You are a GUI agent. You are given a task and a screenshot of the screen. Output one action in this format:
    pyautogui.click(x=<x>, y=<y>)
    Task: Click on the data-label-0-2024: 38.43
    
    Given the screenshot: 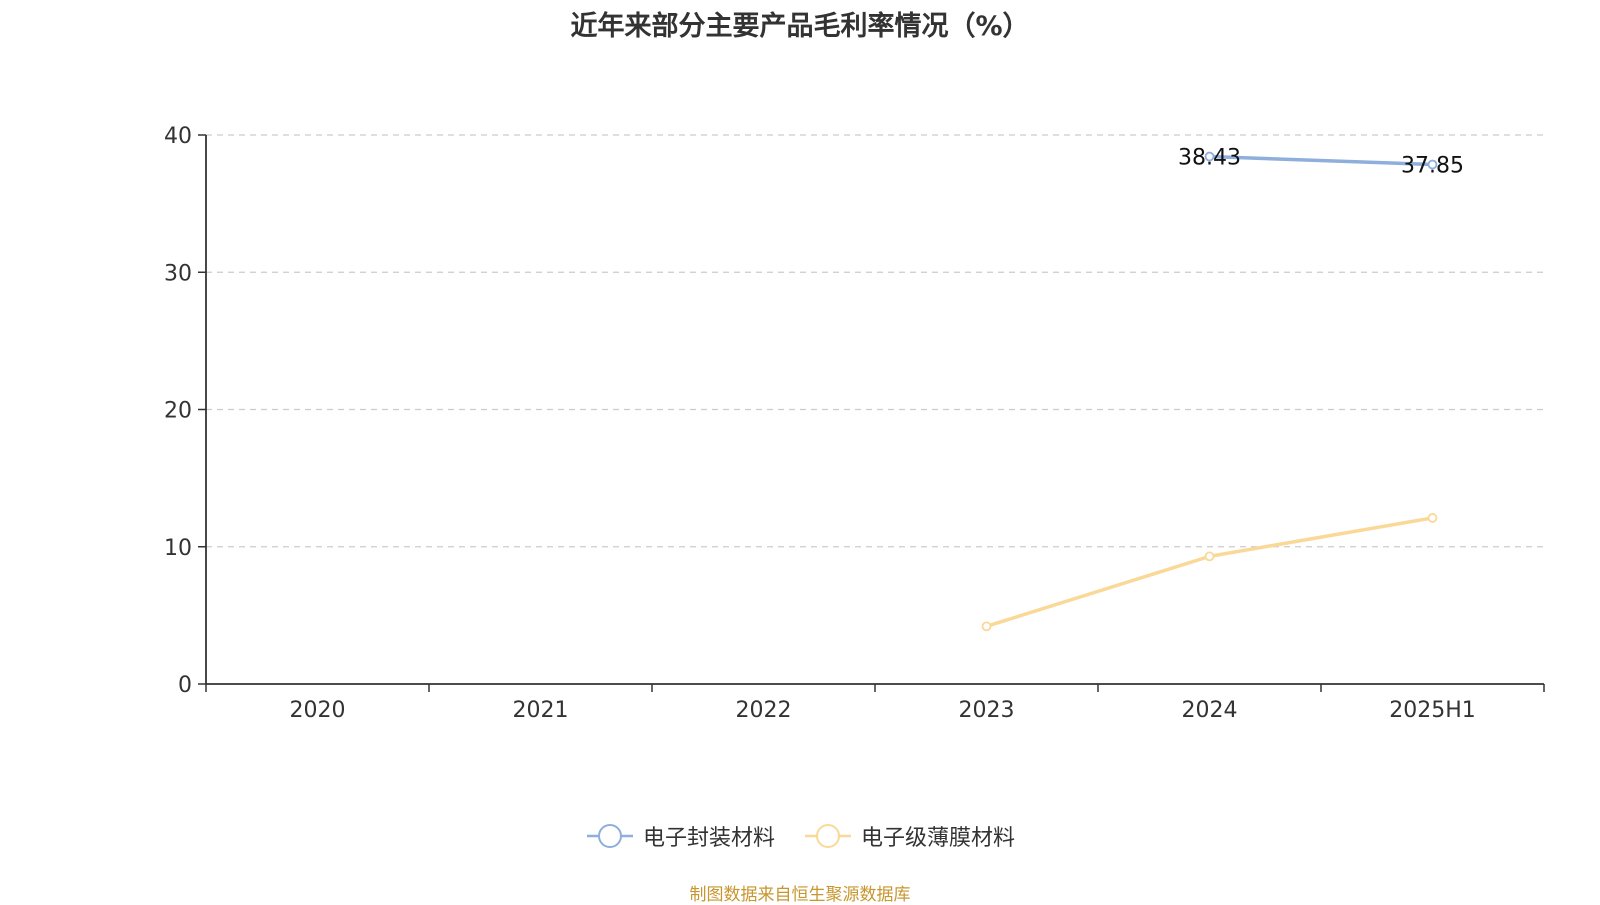 What is the action you would take?
    pyautogui.click(x=1209, y=158)
    